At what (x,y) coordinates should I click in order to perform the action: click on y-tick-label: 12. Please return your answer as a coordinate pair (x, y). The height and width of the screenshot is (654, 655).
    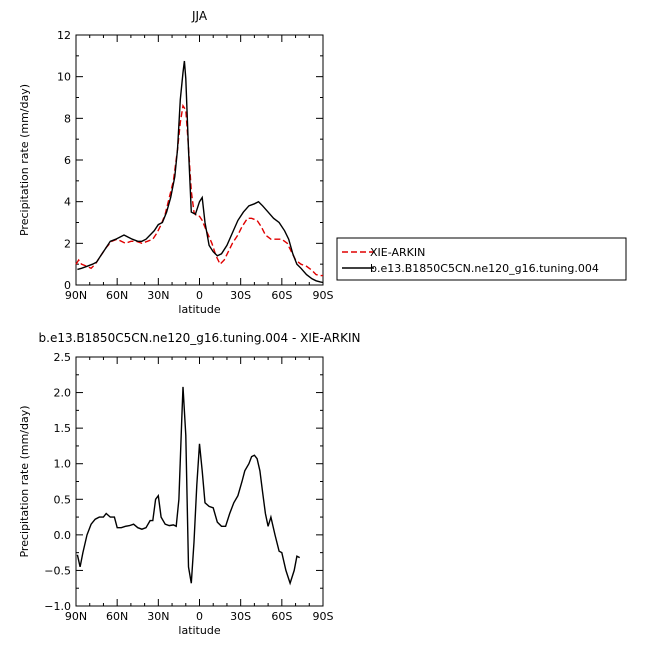
    Looking at the image, I should click on (64, 35).